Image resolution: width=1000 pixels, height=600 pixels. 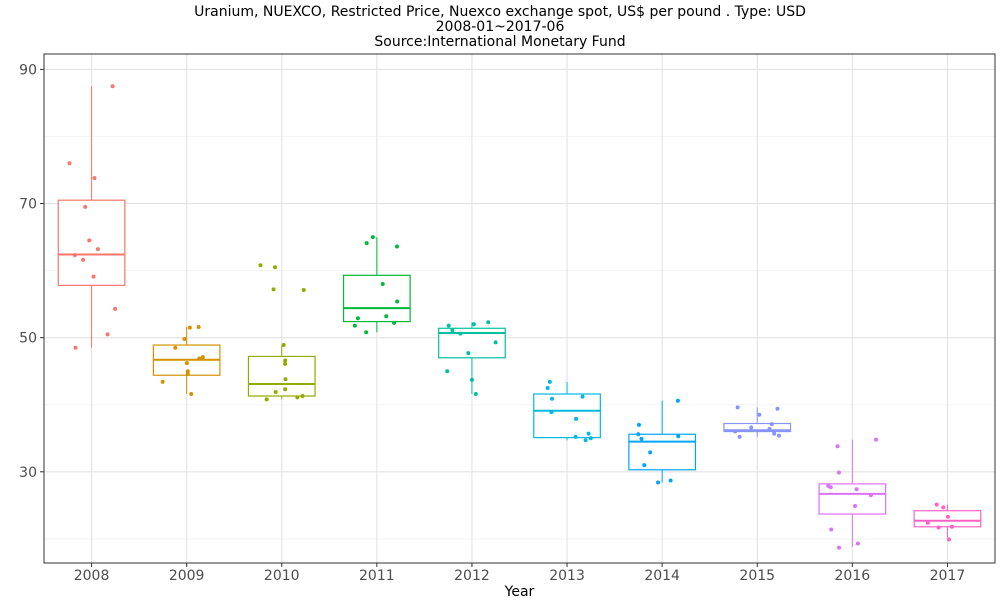 I want to click on box-group-2012, so click(x=472, y=358).